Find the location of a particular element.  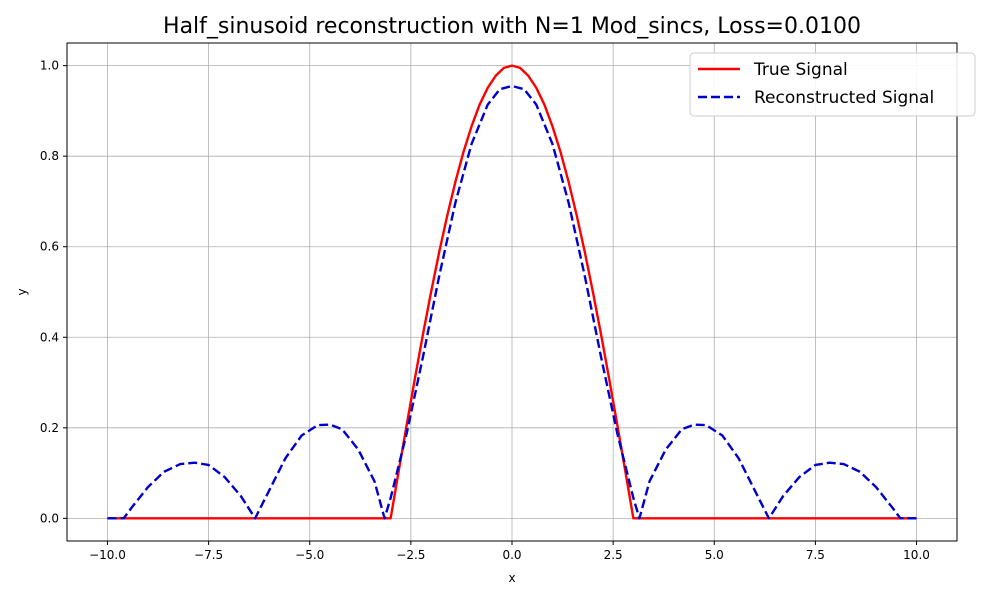

x-axis-label: x is located at coordinates (511, 578).